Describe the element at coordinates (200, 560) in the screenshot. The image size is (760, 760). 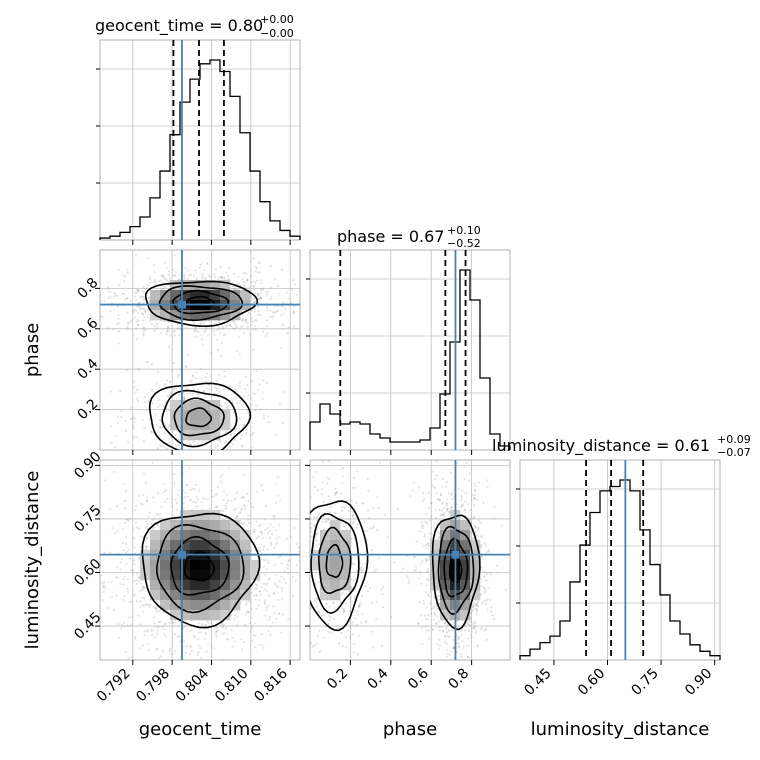
I see `panel-luminosity-distance-vs-geocent-time` at that location.